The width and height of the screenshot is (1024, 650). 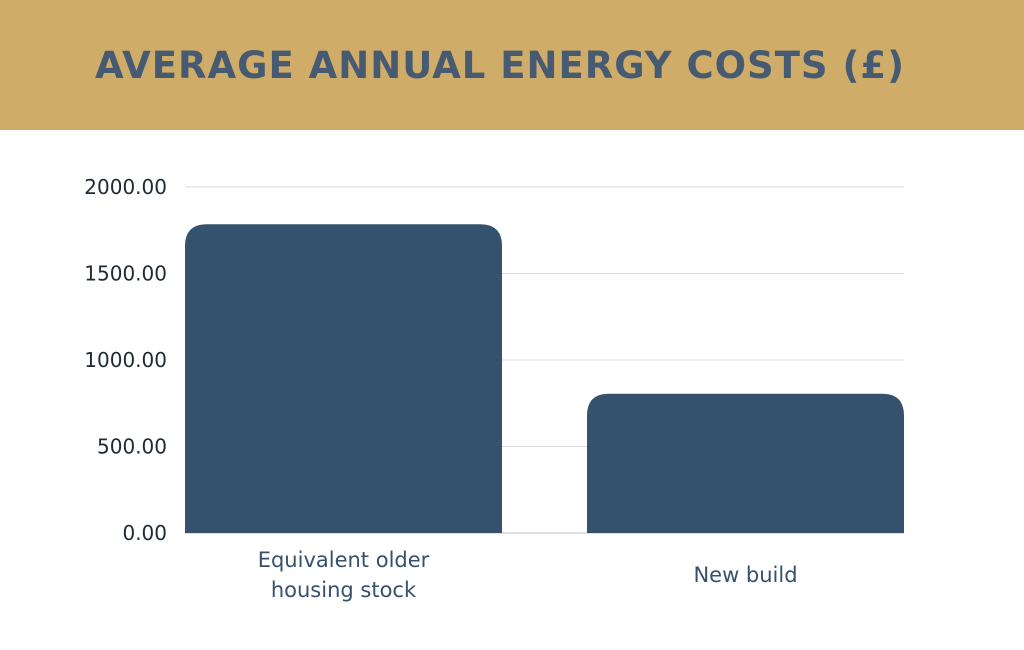 I want to click on y-tick-label: 1500.00, so click(x=125, y=274).